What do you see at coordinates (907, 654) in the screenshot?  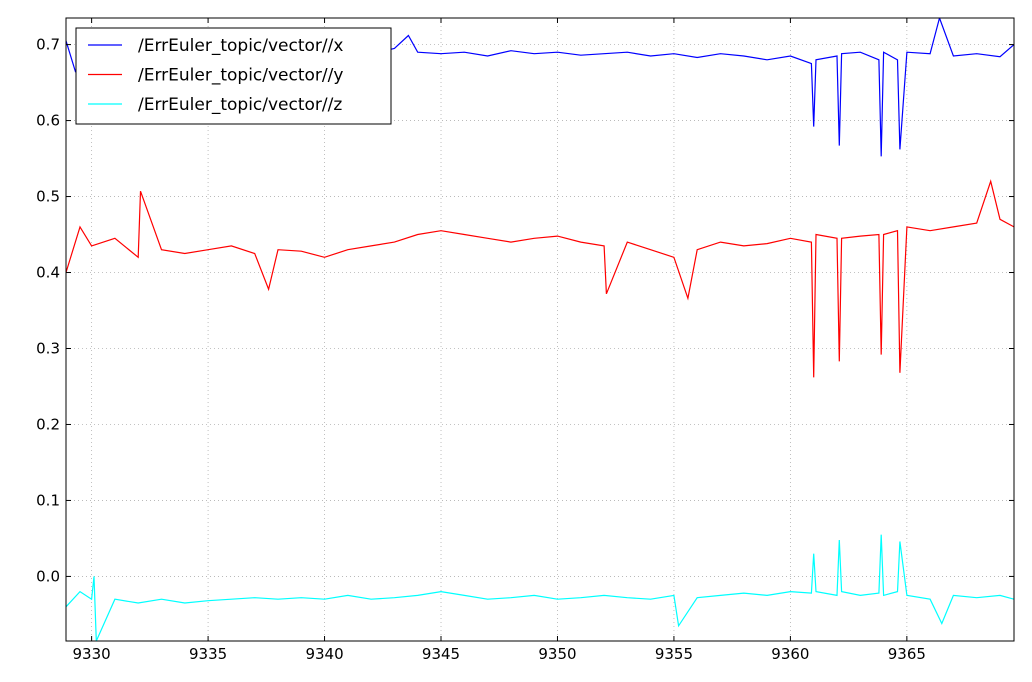 I see `x-tick-label: 9365` at bounding box center [907, 654].